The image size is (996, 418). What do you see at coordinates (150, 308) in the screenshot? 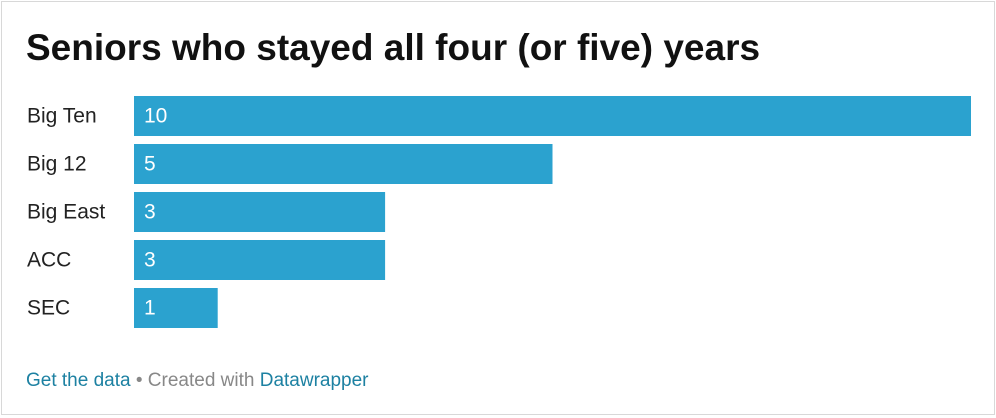
I see `value-label: 1` at bounding box center [150, 308].